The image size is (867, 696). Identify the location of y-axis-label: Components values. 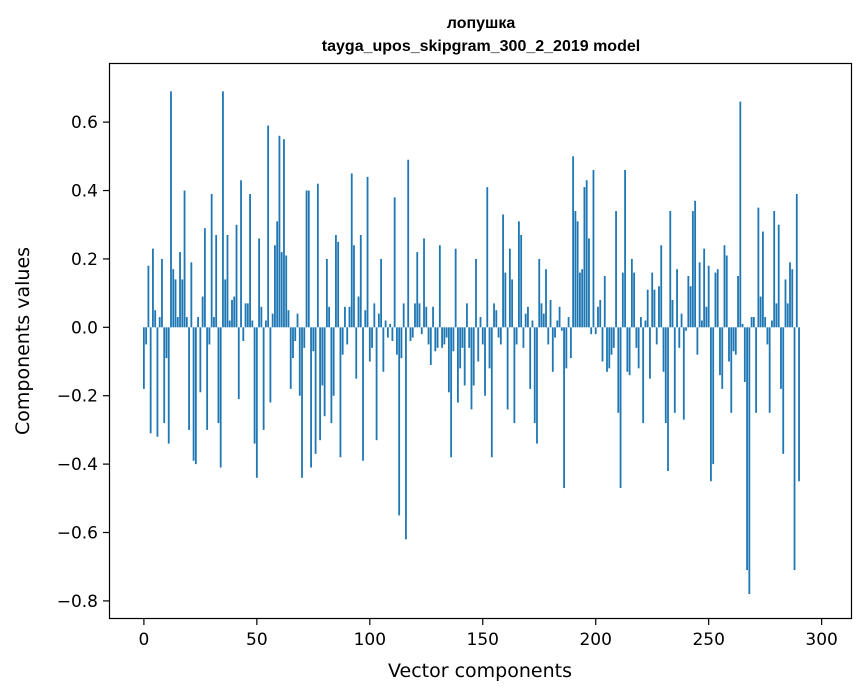
(23, 341).